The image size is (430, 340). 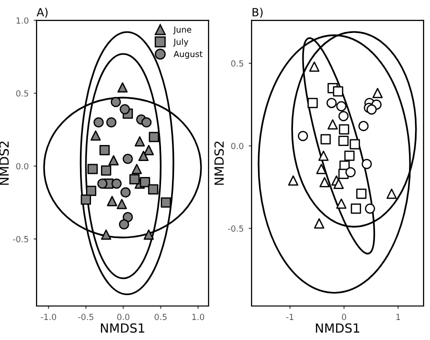 What do you see at coordinates (344, 317) in the screenshot?
I see `x-tick-label: 0` at bounding box center [344, 317].